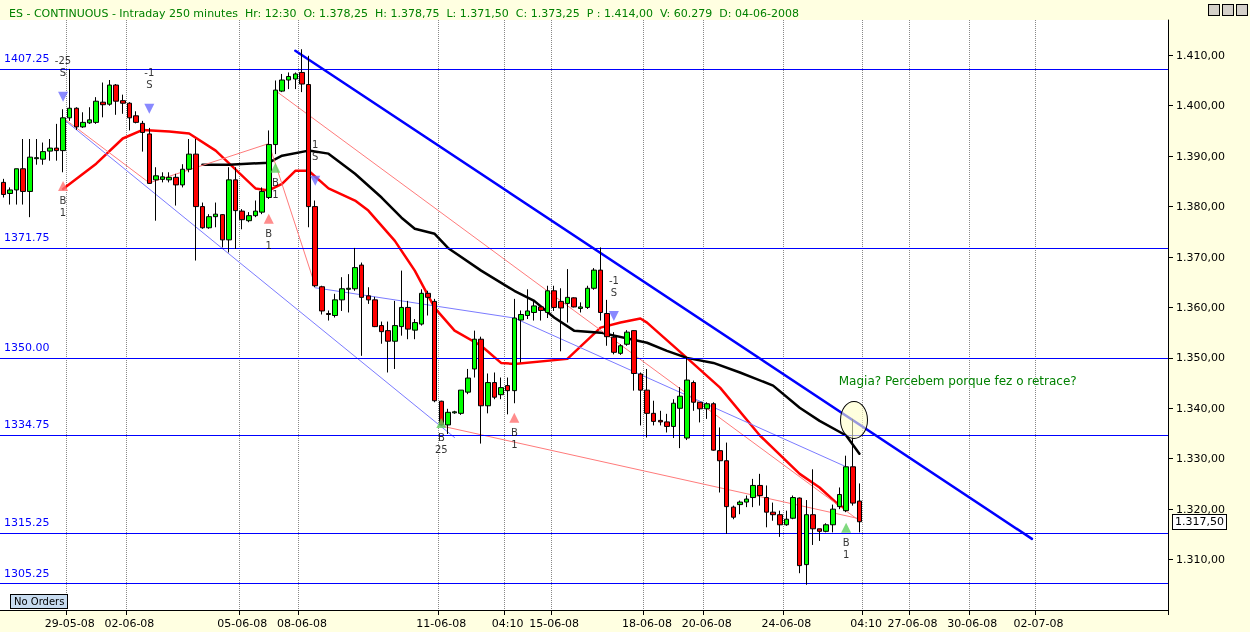 This screenshot has width=1250, height=632. I want to click on y-tick-label: 1.330,00, so click(1200, 459).